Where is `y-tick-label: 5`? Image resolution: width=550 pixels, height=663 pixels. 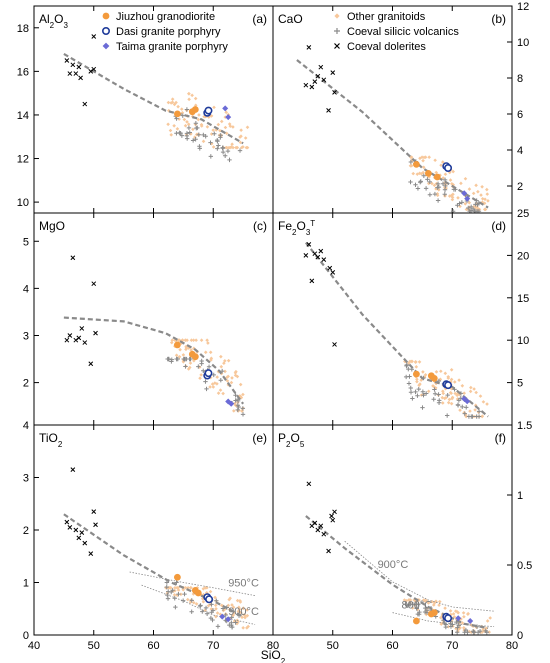
y-tick-label: 5 is located at coordinates (520, 384).